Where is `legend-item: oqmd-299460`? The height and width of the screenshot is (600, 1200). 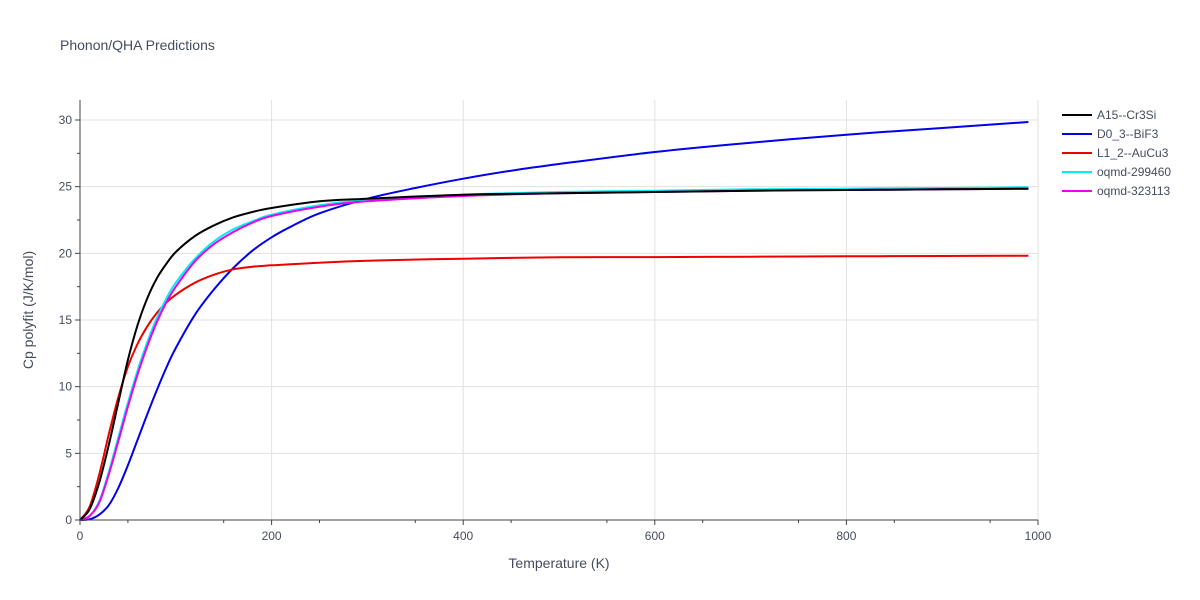
legend-item: oqmd-299460 is located at coordinates (1116, 172).